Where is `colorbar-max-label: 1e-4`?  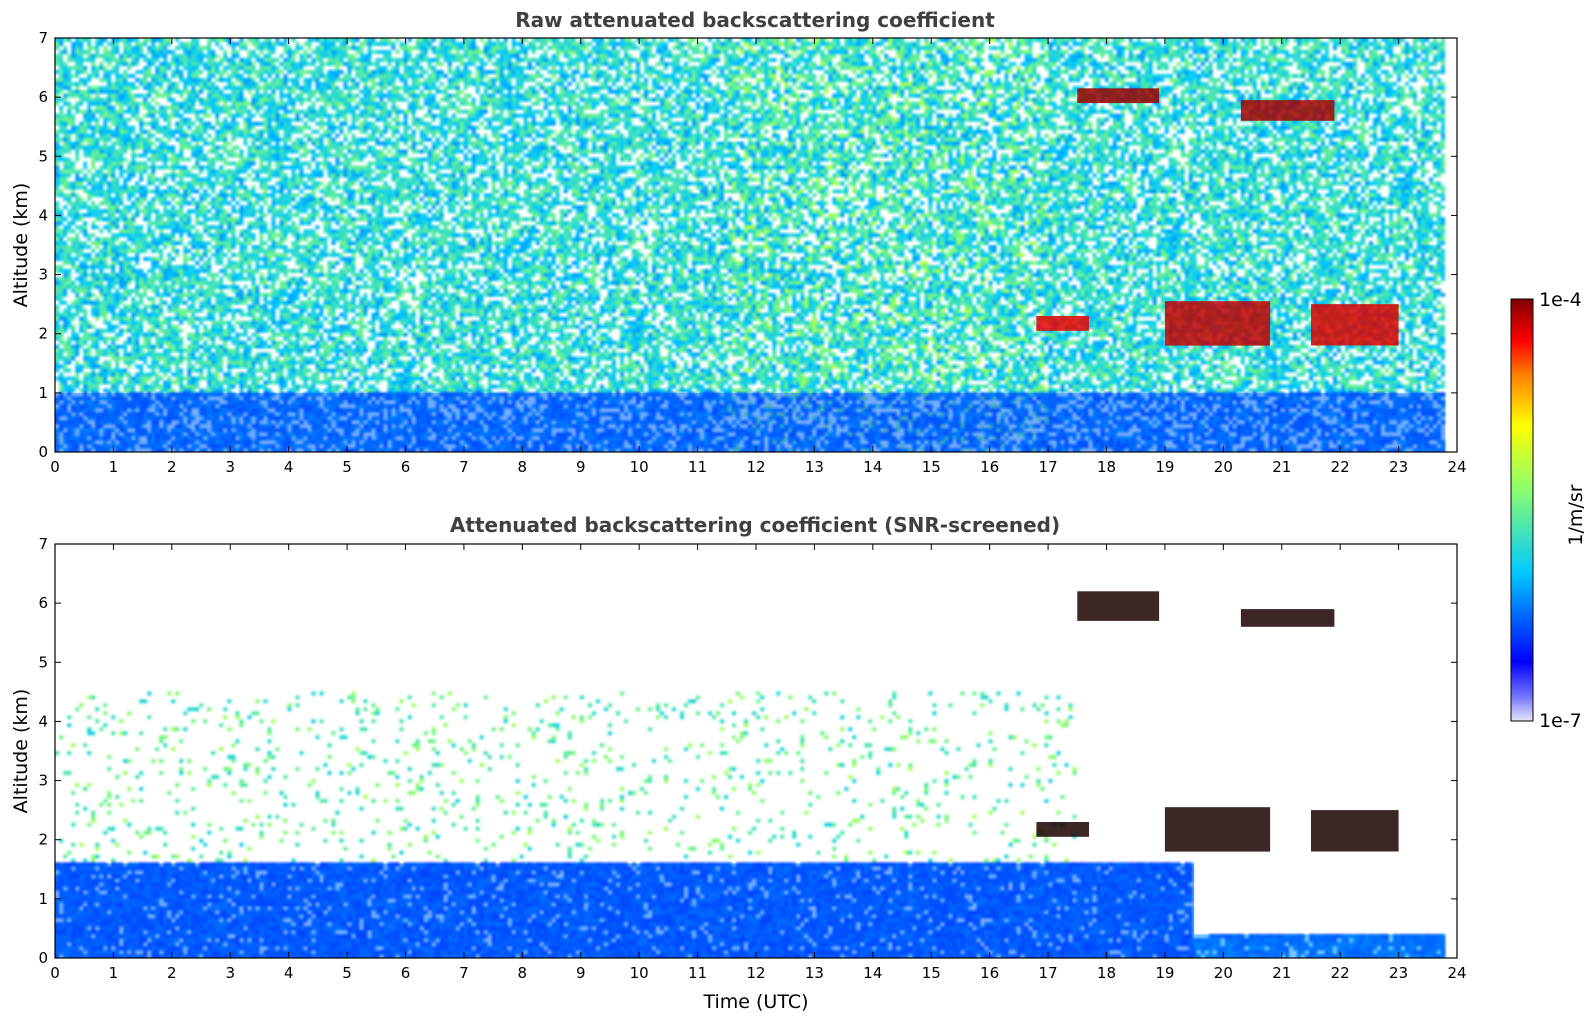 colorbar-max-label: 1e-4 is located at coordinates (1560, 300).